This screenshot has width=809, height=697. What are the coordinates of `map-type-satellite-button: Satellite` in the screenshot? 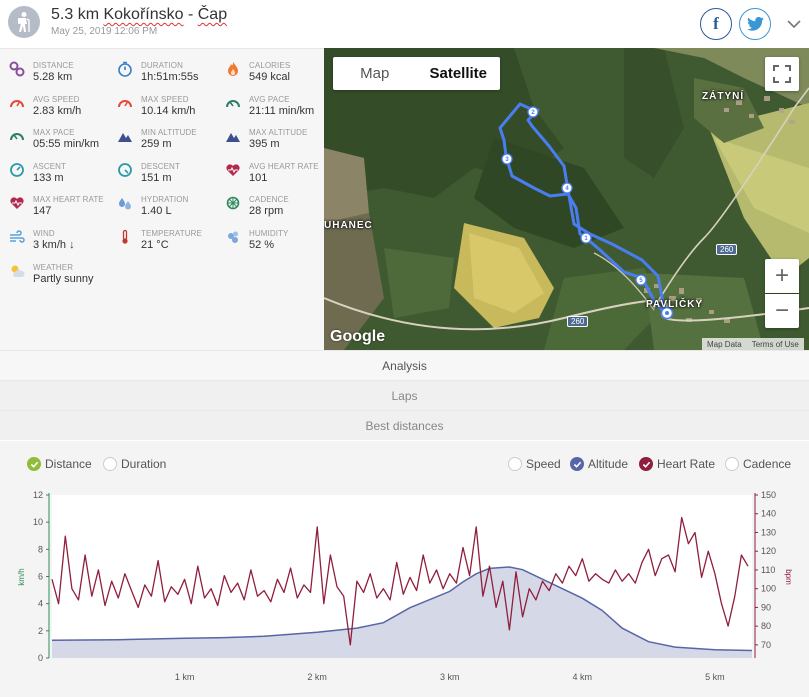 It's located at (458, 73).